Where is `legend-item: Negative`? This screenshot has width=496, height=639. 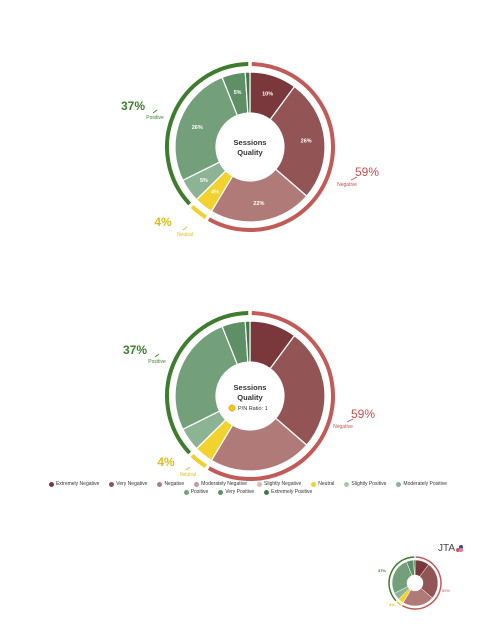
legend-item: Negative is located at coordinates (170, 484).